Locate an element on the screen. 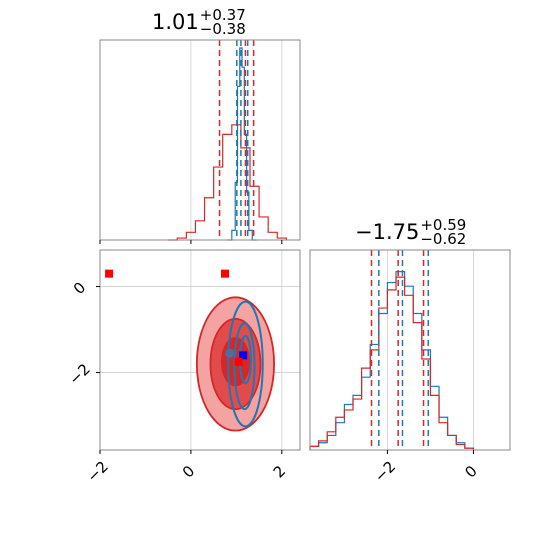  marginal-param1-panel is located at coordinates (200, 141).